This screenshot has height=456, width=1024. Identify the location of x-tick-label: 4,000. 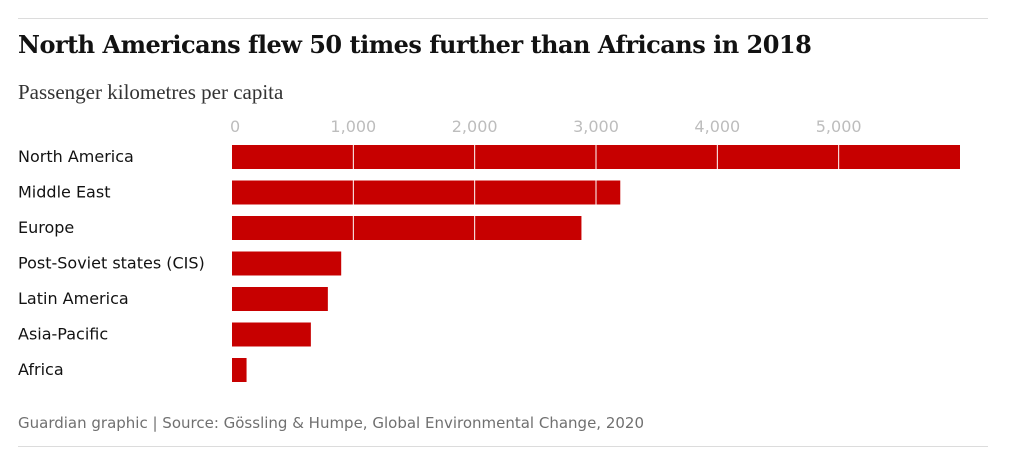
(717, 126).